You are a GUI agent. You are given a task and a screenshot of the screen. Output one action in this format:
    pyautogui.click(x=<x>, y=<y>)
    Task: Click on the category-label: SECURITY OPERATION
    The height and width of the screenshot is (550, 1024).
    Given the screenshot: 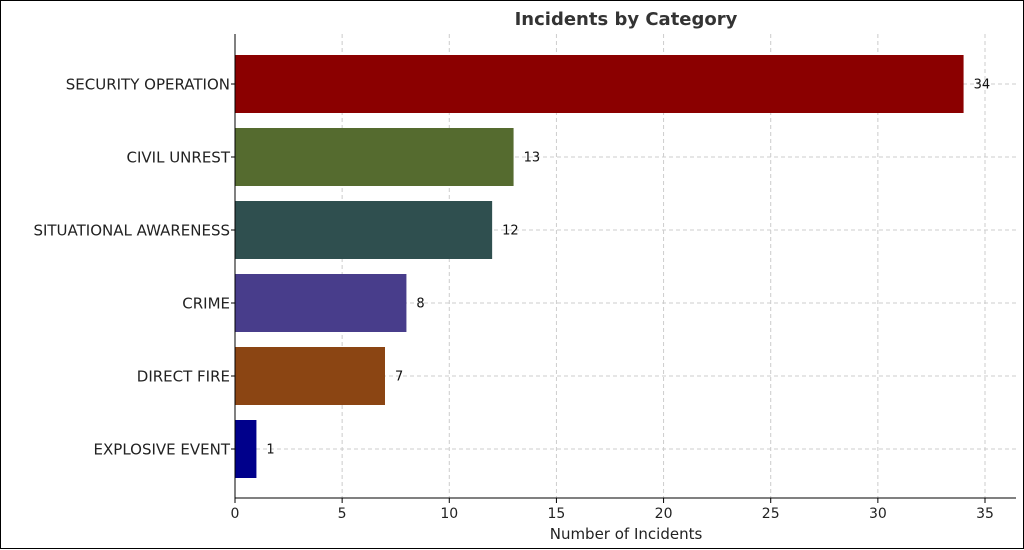 What is the action you would take?
    pyautogui.click(x=148, y=85)
    